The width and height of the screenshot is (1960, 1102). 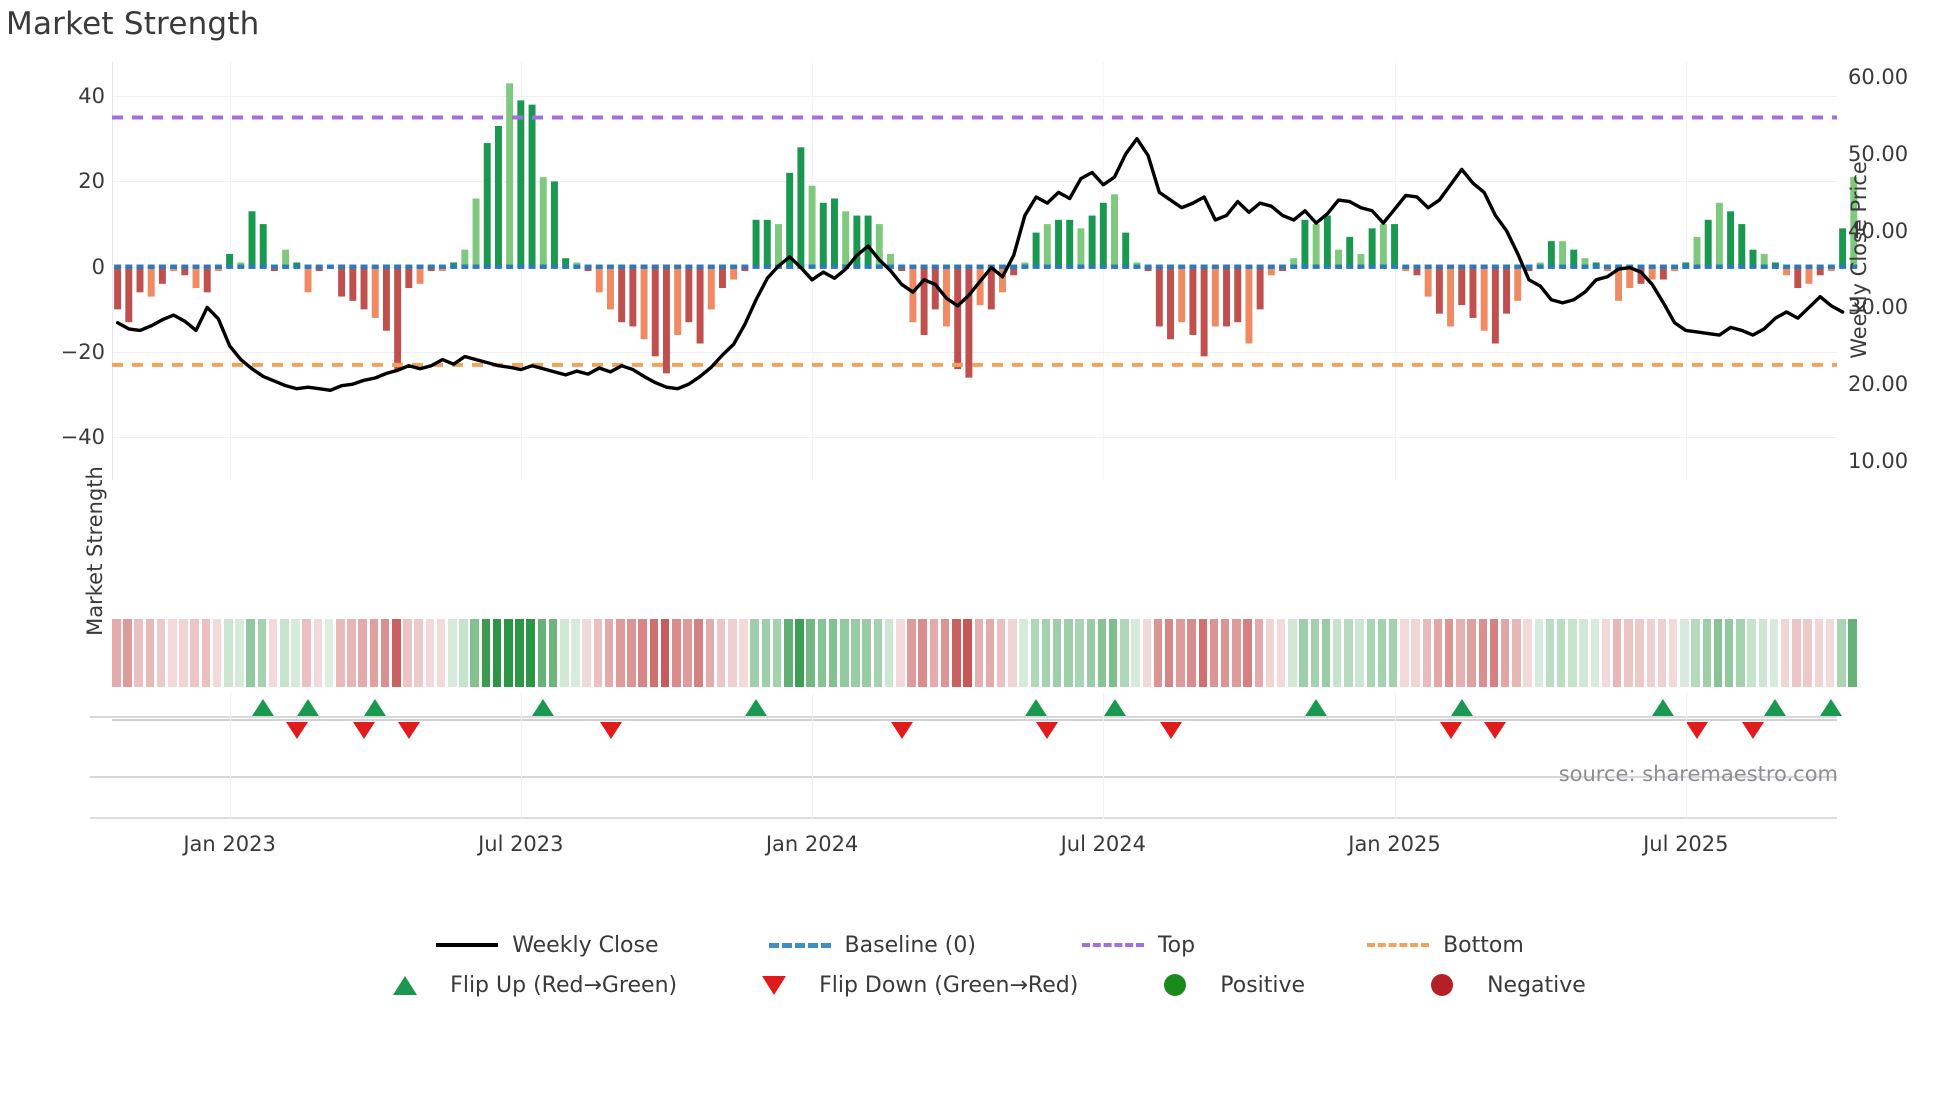 What do you see at coordinates (1138, 945) in the screenshot?
I see `legend-item-top: Top` at bounding box center [1138, 945].